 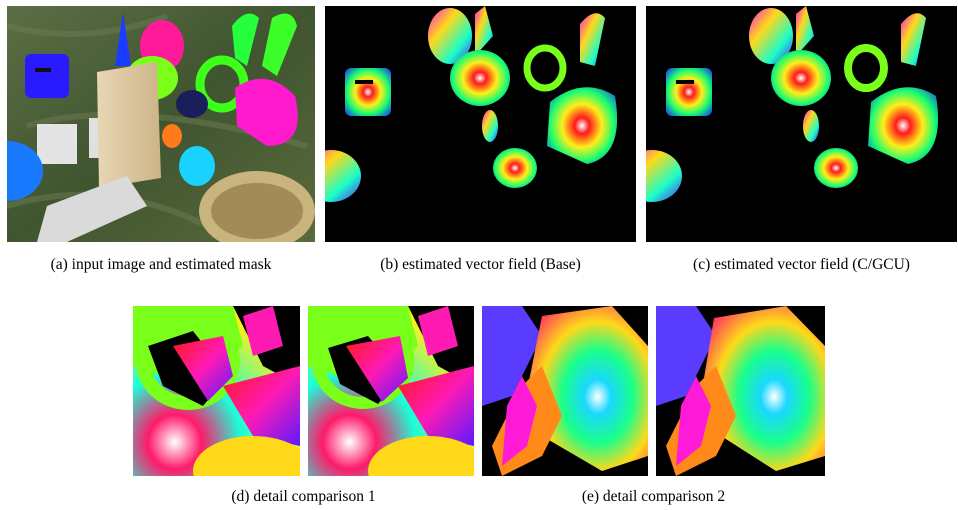 I want to click on panel-a-input-image, so click(x=161, y=124).